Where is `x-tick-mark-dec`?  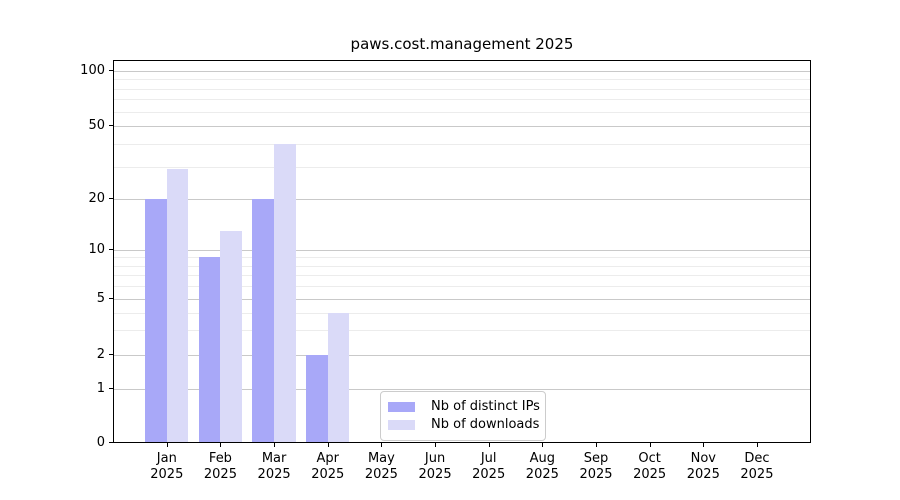
x-tick-mark-dec is located at coordinates (757, 445).